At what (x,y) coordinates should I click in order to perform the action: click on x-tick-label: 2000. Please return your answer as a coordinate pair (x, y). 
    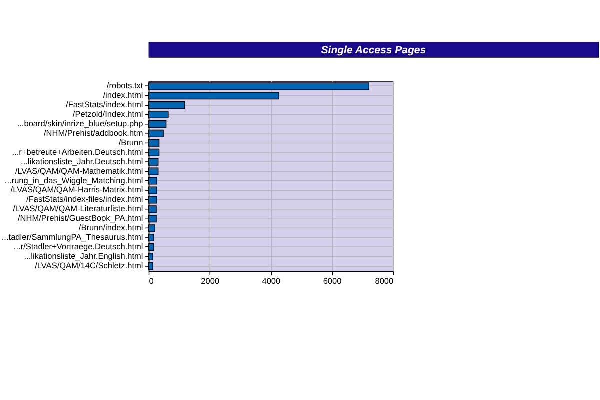
    Looking at the image, I should click on (210, 281).